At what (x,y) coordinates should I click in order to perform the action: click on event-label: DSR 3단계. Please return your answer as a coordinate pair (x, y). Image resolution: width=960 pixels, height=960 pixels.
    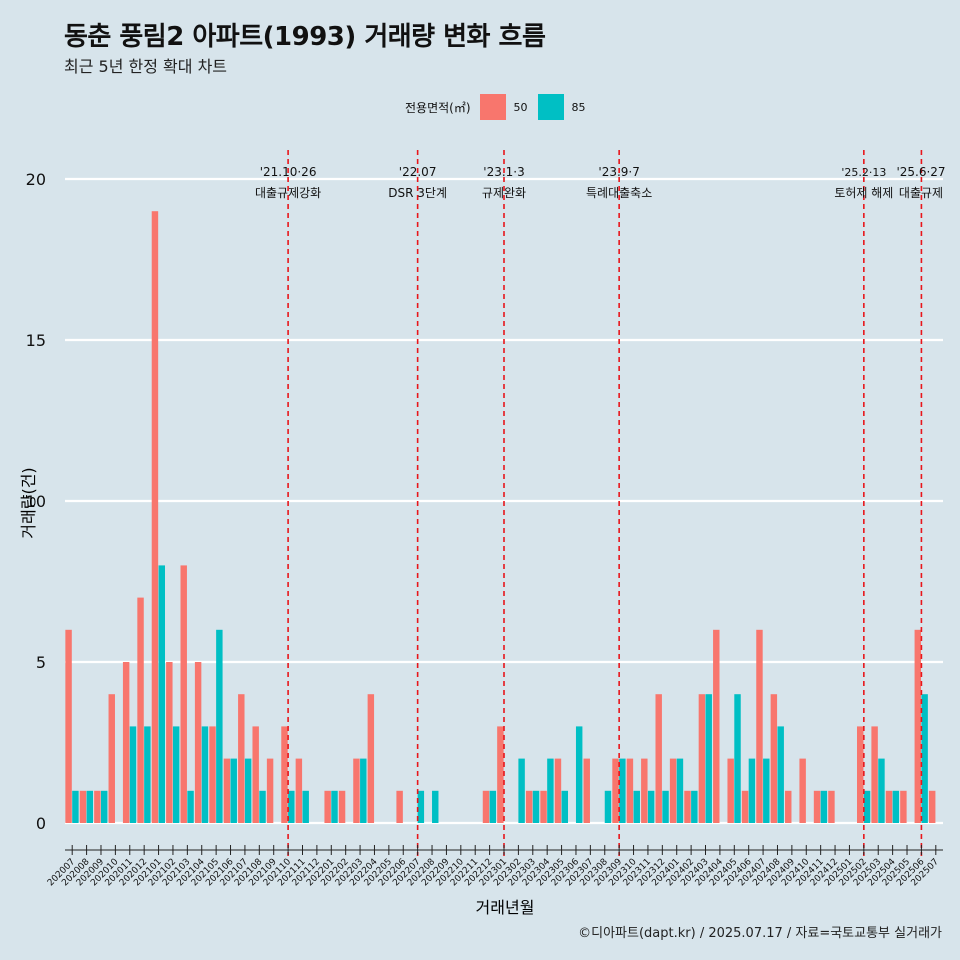
    Looking at the image, I should click on (417, 193).